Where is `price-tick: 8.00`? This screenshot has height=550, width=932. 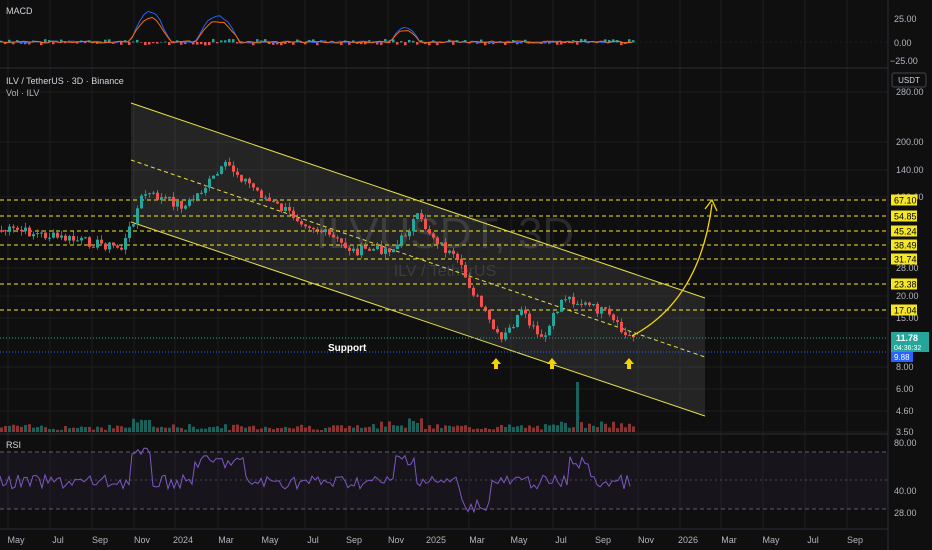
price-tick: 8.00 is located at coordinates (905, 367).